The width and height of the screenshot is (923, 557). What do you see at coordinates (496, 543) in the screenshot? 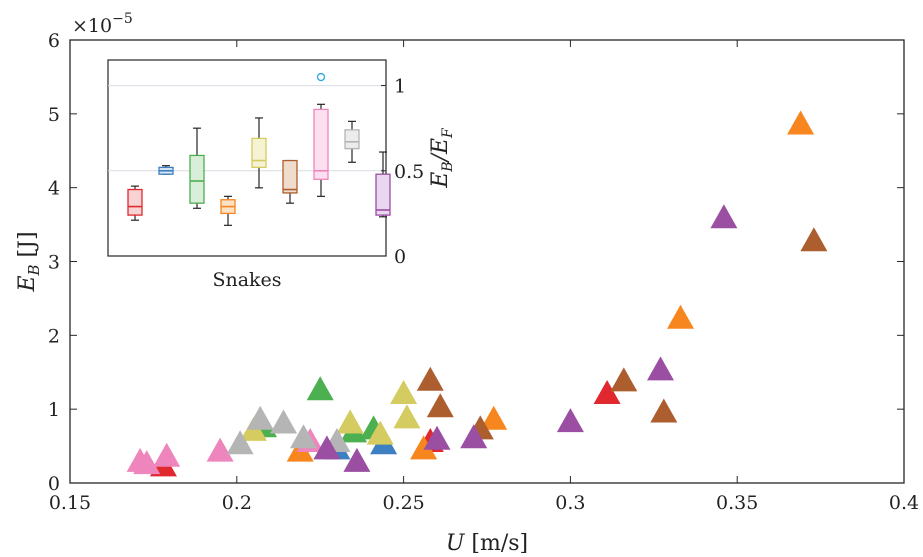
I see `x-axis-unit: [m/s]` at bounding box center [496, 543].